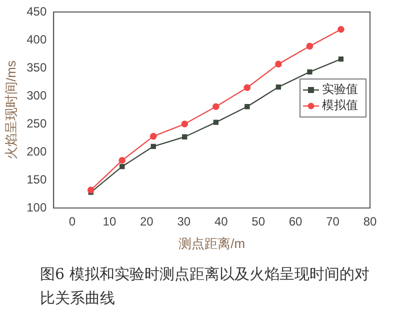  What do you see at coordinates (36, 11) in the screenshot?
I see `y-tick-label: 450` at bounding box center [36, 11].